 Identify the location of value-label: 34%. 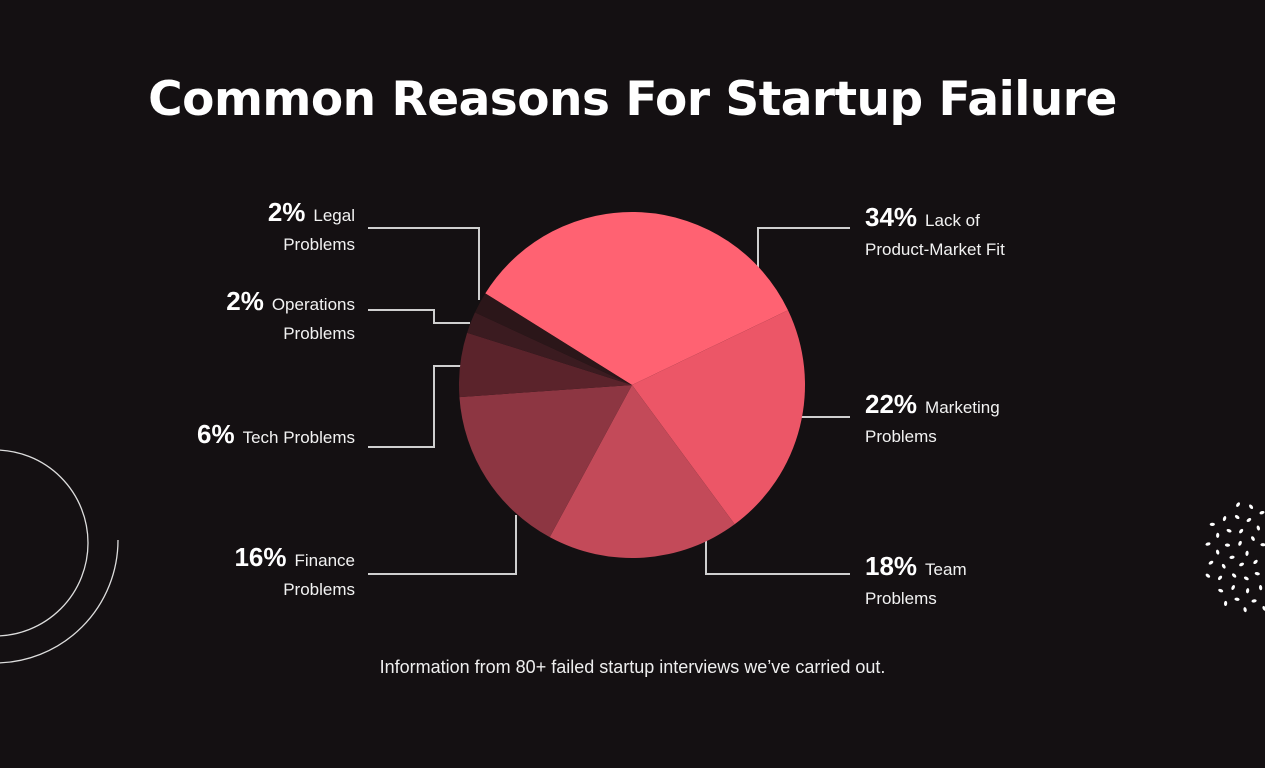
(891, 217).